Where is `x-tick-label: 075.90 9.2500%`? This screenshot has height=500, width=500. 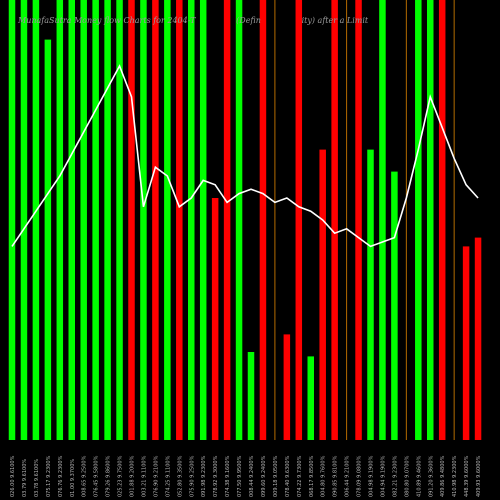
x-tick-label: 075.90 9.2500% is located at coordinates (192, 476).